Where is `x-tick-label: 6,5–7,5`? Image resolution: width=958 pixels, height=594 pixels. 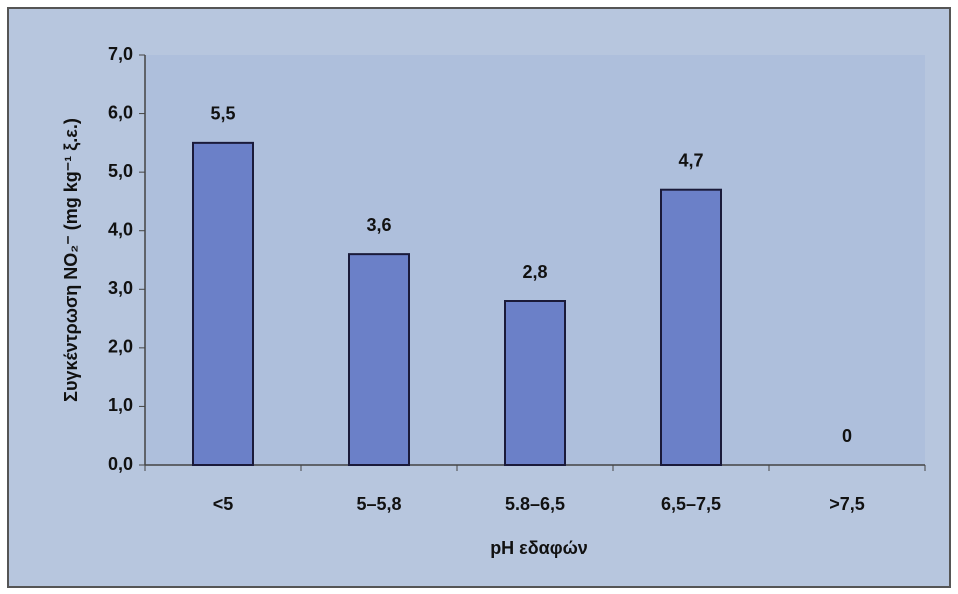
x-tick-label: 6,5–7,5 is located at coordinates (691, 504).